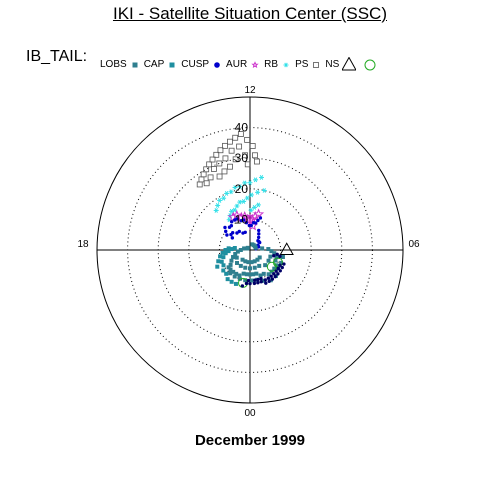 The image size is (500, 500). Describe the element at coordinates (250, 440) in the screenshot. I see `footer-date: December 1999` at that location.